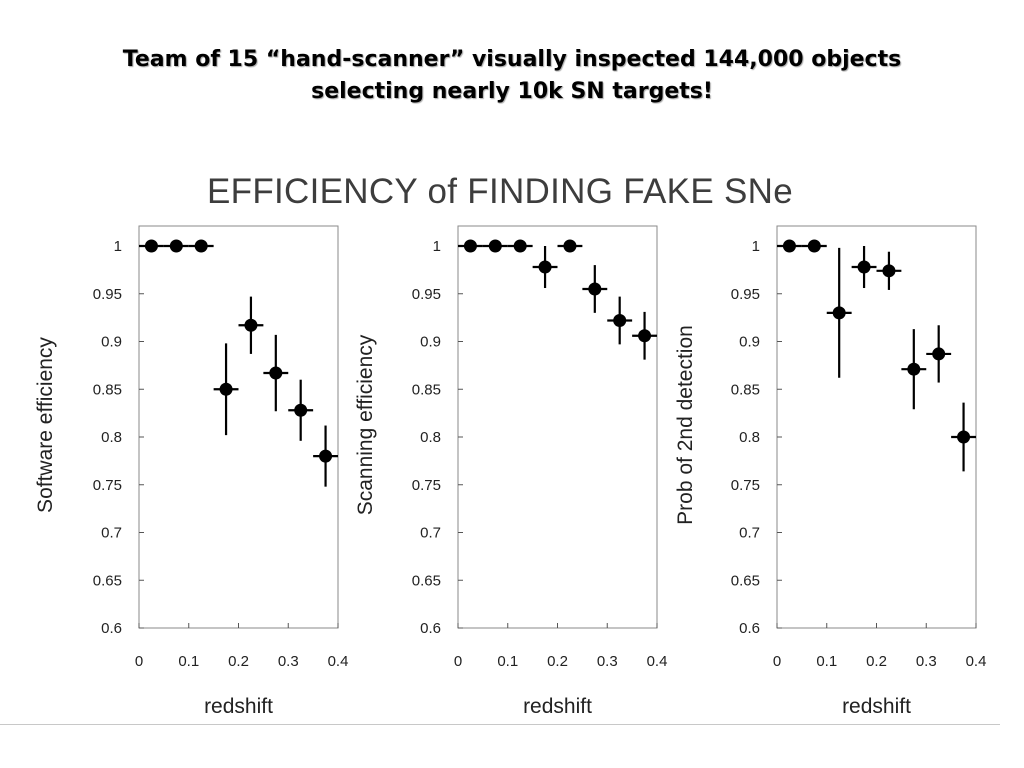  I want to click on y-axis-label: Scanning efficiency, so click(365, 424).